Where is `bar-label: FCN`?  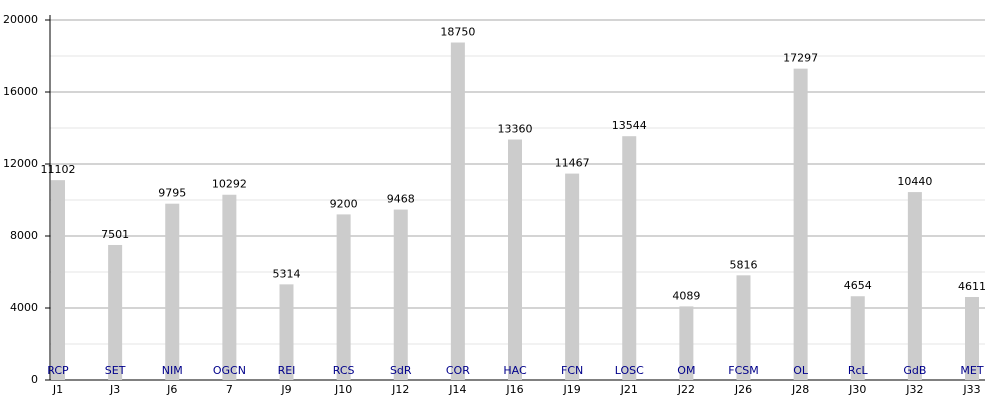
bar-label: FCN is located at coordinates (572, 370).